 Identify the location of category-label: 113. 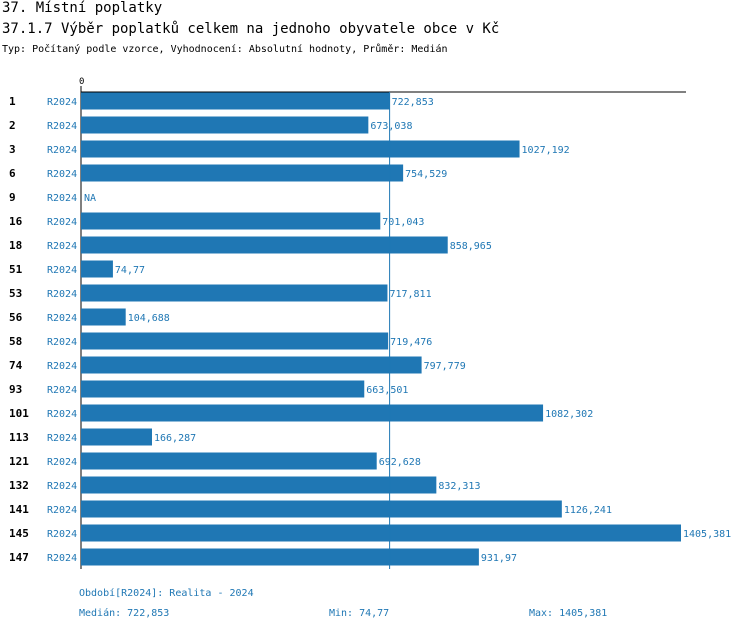
(19, 437).